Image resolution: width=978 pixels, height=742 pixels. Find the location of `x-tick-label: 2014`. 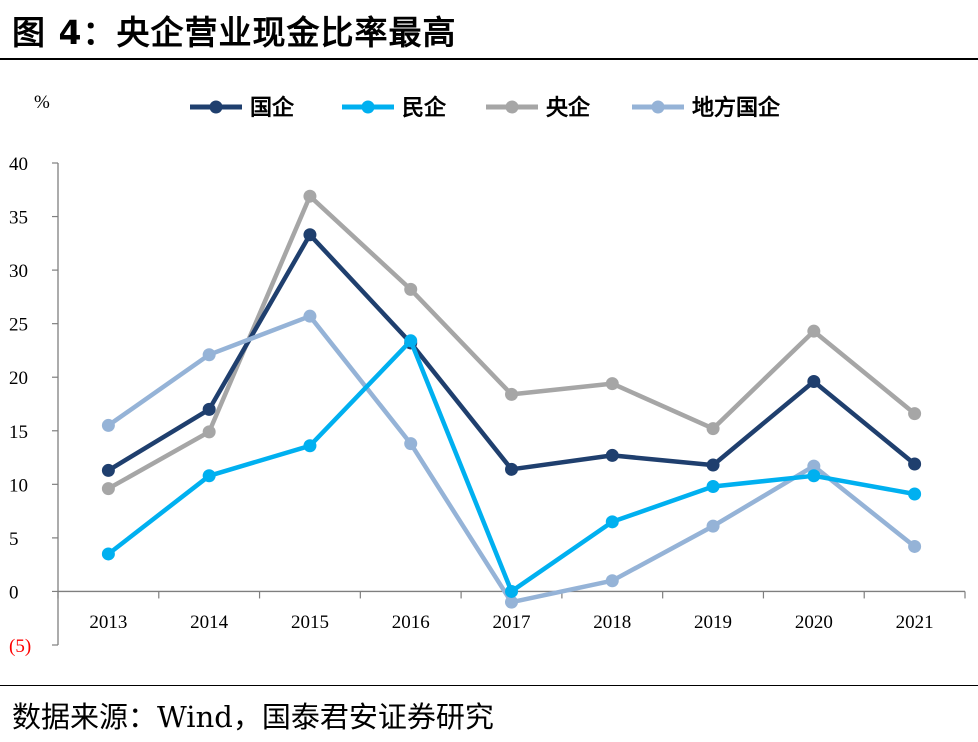

x-tick-label: 2014 is located at coordinates (209, 622).